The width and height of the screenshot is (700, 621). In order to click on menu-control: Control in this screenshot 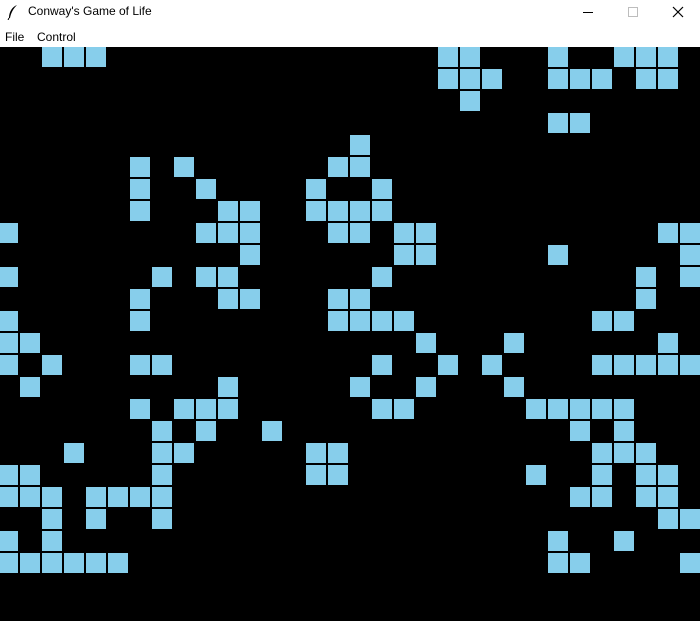, I will do `click(56, 37)`.